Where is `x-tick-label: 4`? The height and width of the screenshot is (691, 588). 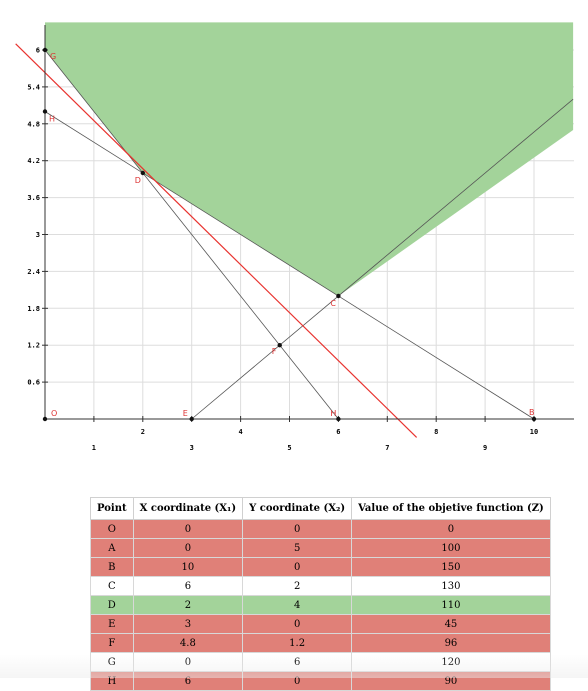
x-tick-label: 4 is located at coordinates (240, 432).